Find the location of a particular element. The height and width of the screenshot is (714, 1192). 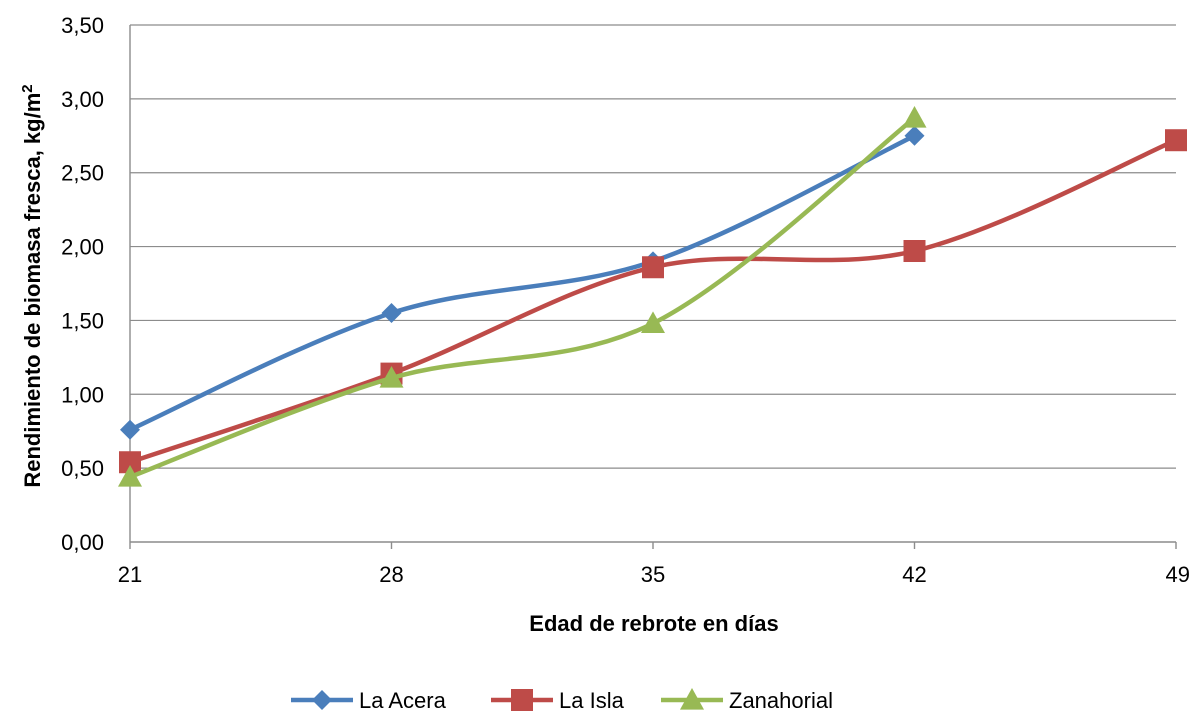

x-tick-label: 42 is located at coordinates (914, 574).